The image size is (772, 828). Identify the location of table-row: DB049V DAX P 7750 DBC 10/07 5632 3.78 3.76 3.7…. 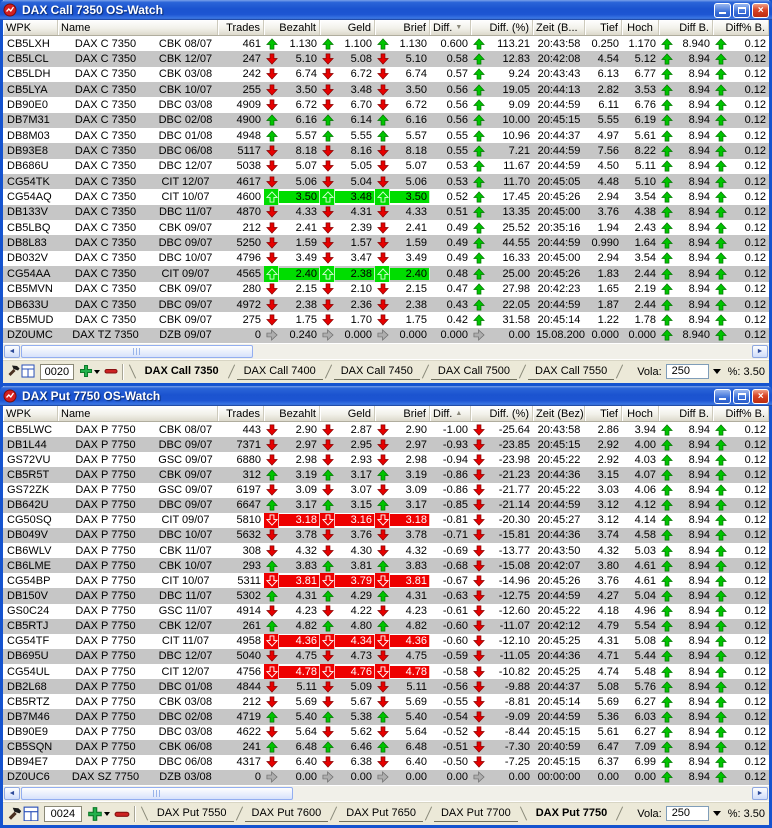
(386, 535).